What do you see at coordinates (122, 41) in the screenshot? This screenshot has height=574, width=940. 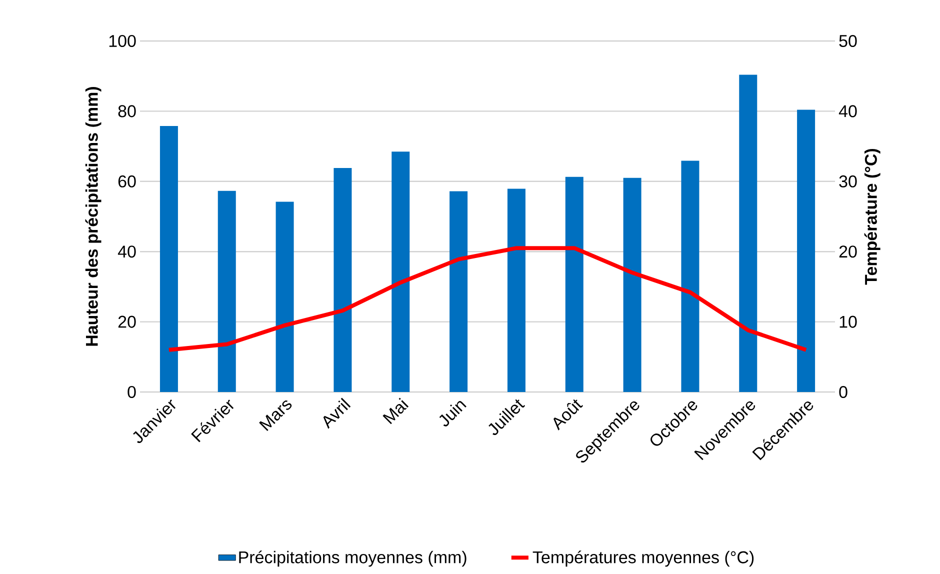 I see `y-tick-label: 100` at bounding box center [122, 41].